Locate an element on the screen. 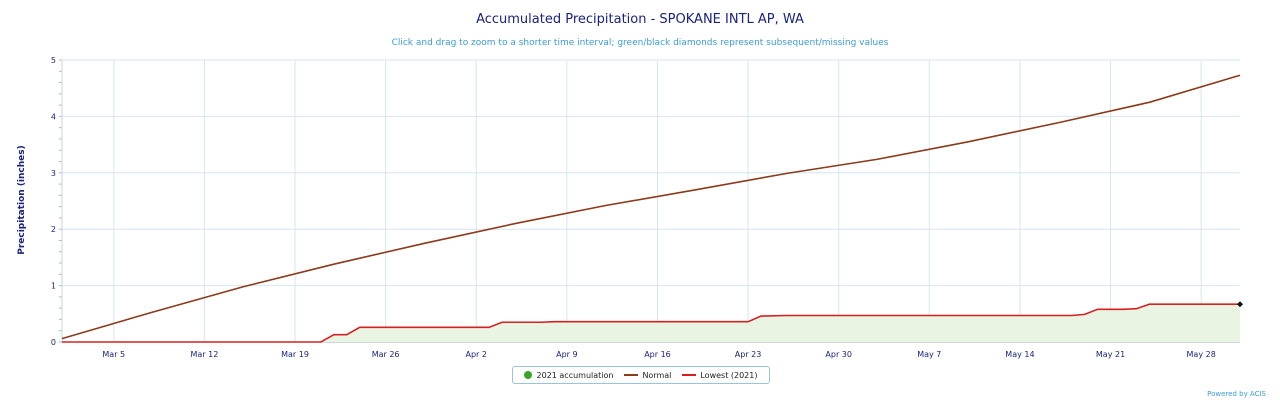 The width and height of the screenshot is (1280, 400). legend-item-accumulation: 2021 accumulation is located at coordinates (568, 375).